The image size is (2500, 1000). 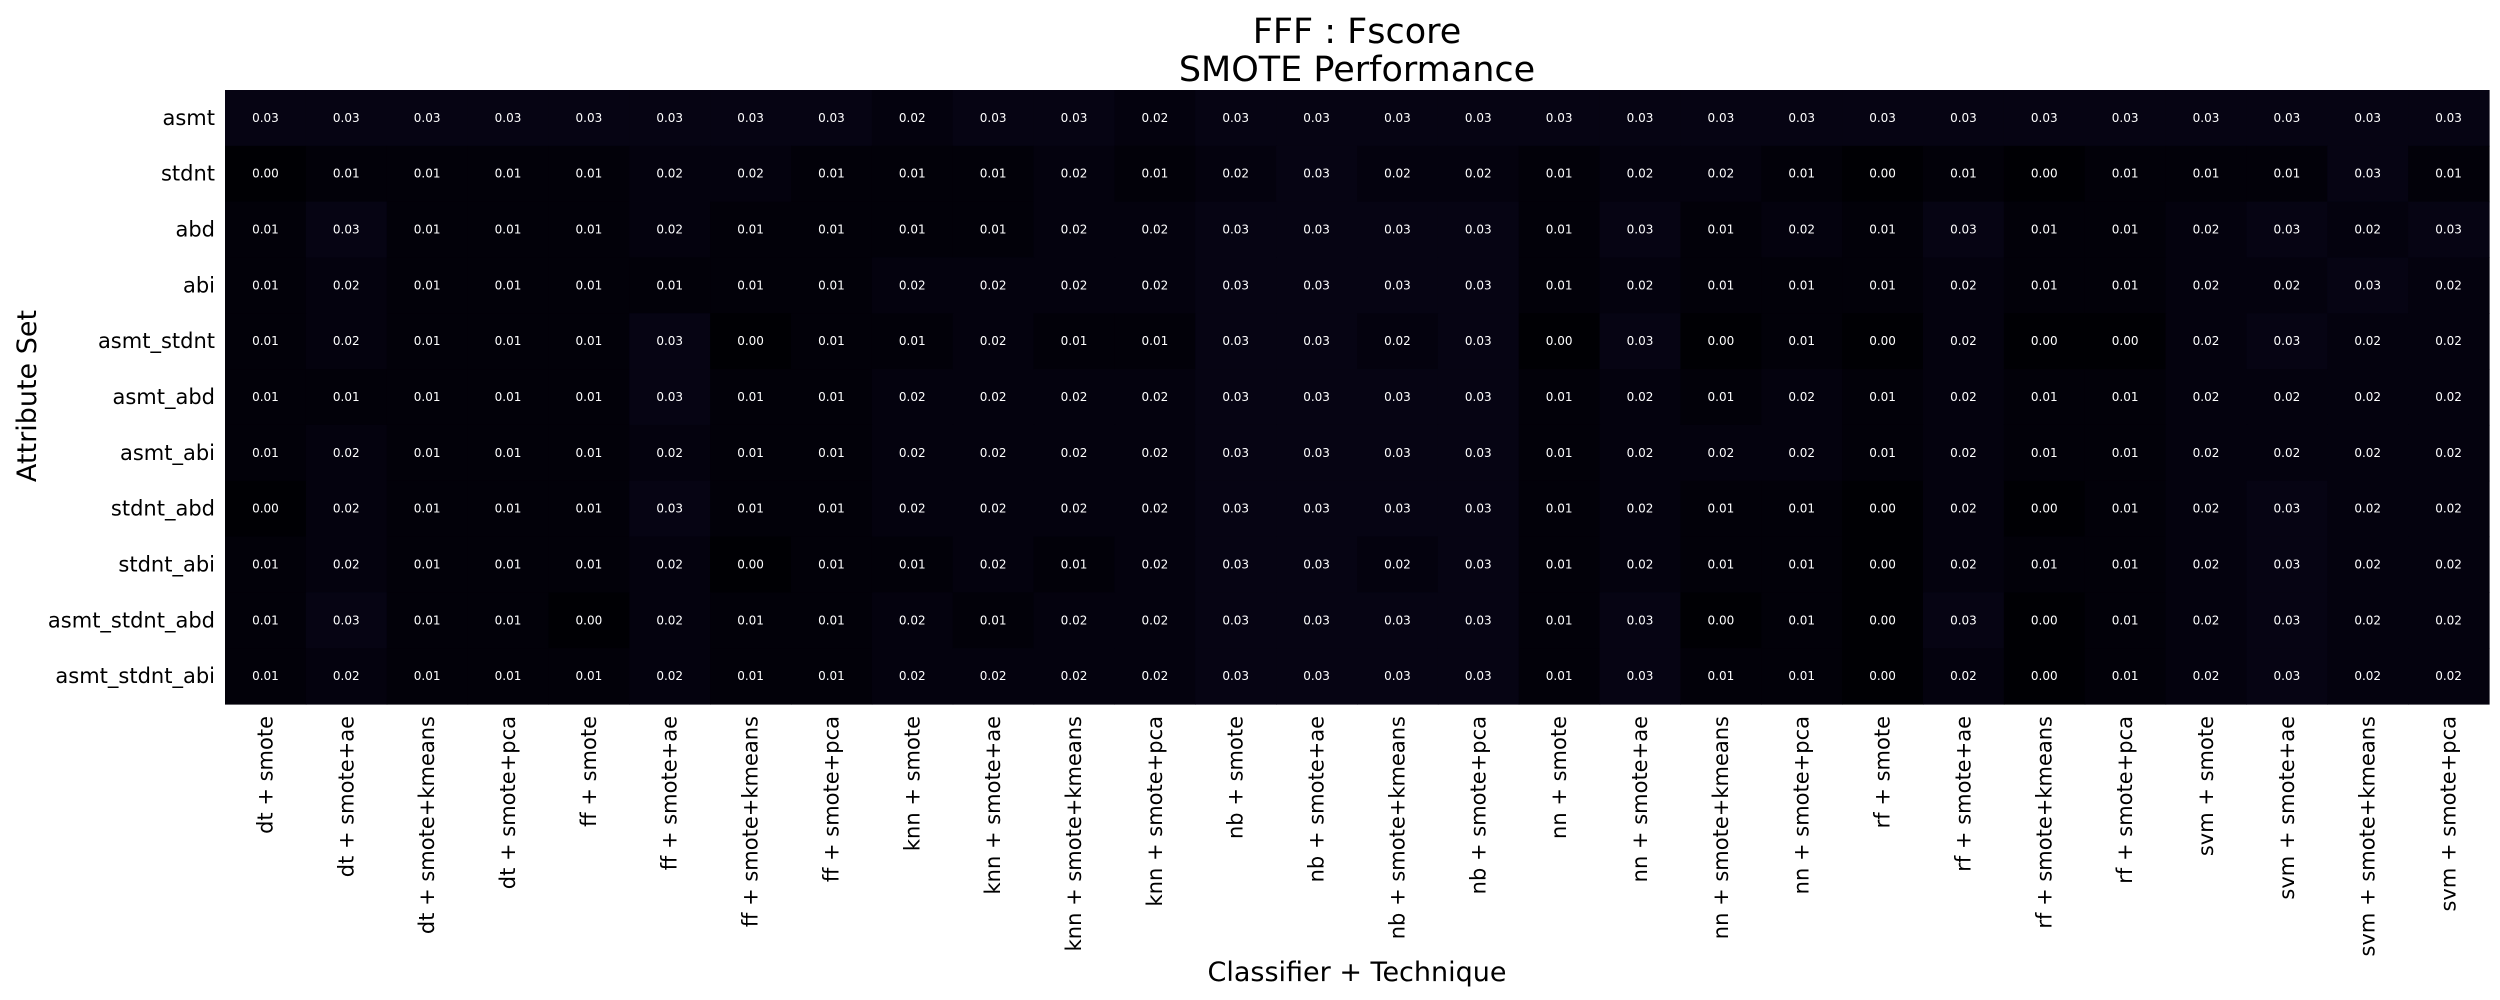 What do you see at coordinates (189, 118) in the screenshot?
I see `y-tick-label: asmt` at bounding box center [189, 118].